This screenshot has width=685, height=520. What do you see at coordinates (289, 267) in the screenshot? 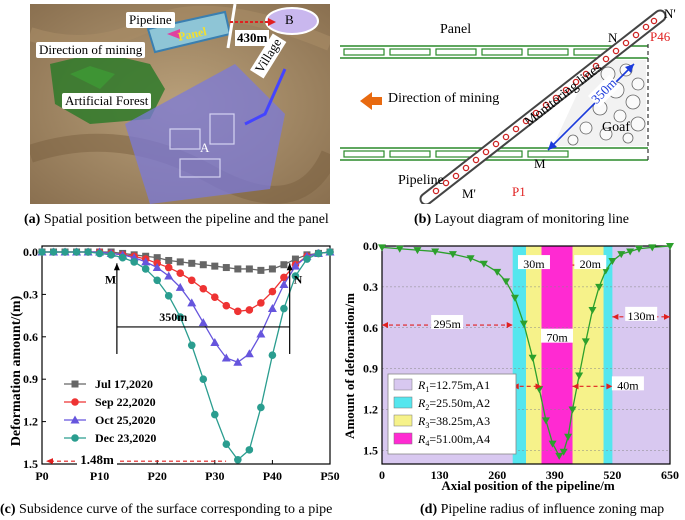
I see `chart-c-n-arrowhead` at bounding box center [289, 267].